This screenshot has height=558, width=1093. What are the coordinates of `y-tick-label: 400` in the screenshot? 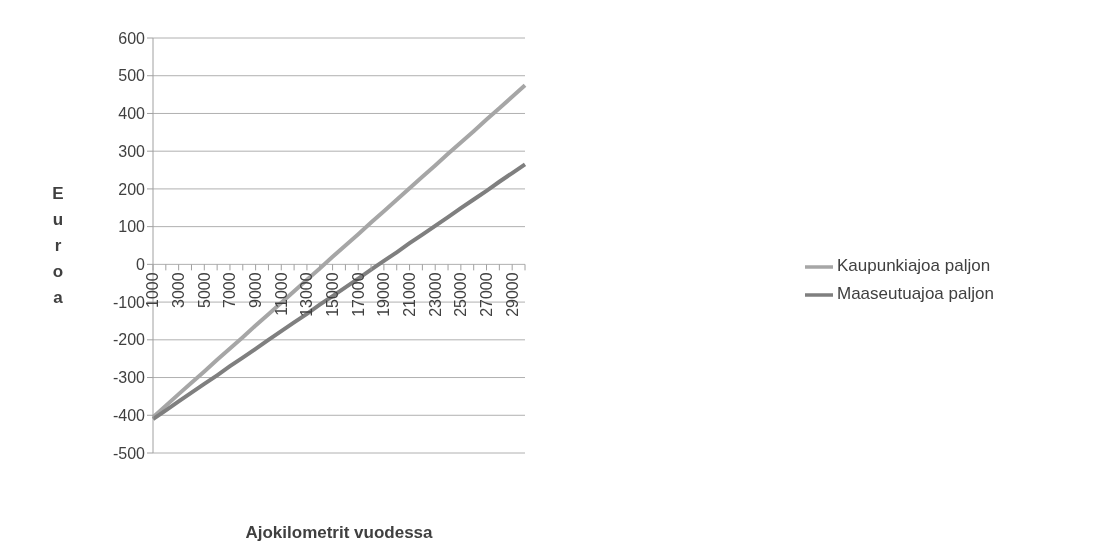 It's located at (132, 114).